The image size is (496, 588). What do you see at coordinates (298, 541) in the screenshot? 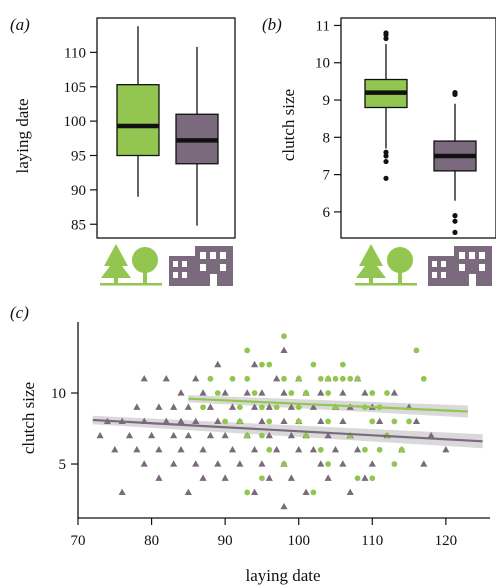
I see `x-tick-label: 100` at bounding box center [298, 541].